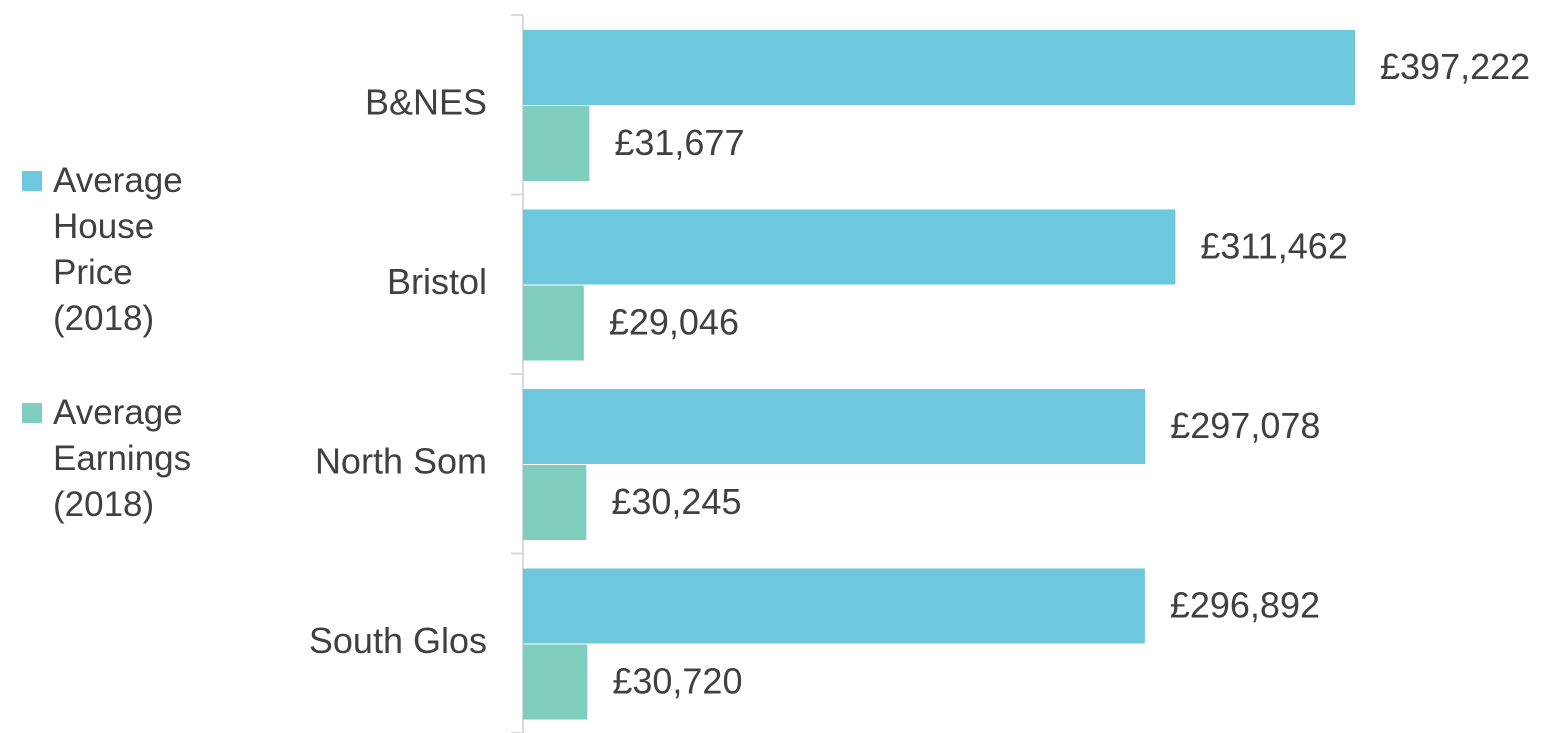 This screenshot has height=733, width=1551. Describe the element at coordinates (679, 142) in the screenshot. I see `data-label: £31,677` at that location.